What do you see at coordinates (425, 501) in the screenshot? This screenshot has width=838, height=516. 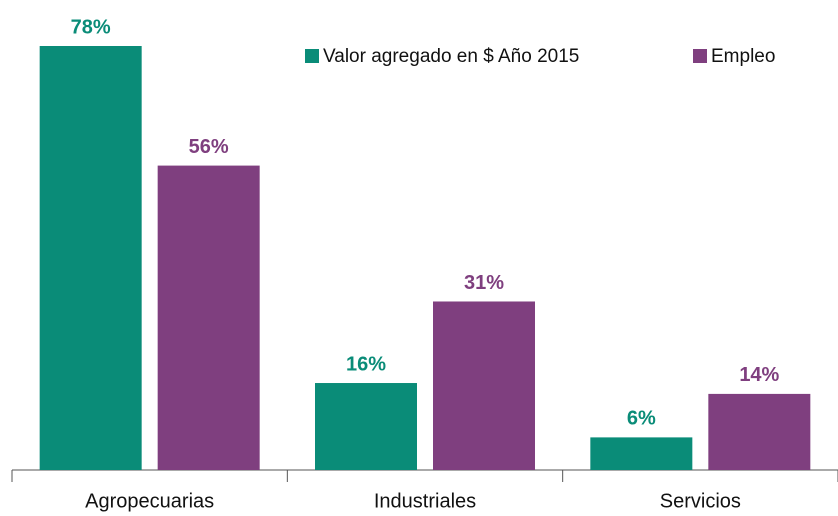 I see `x-tick-label: Industriales` at bounding box center [425, 501].